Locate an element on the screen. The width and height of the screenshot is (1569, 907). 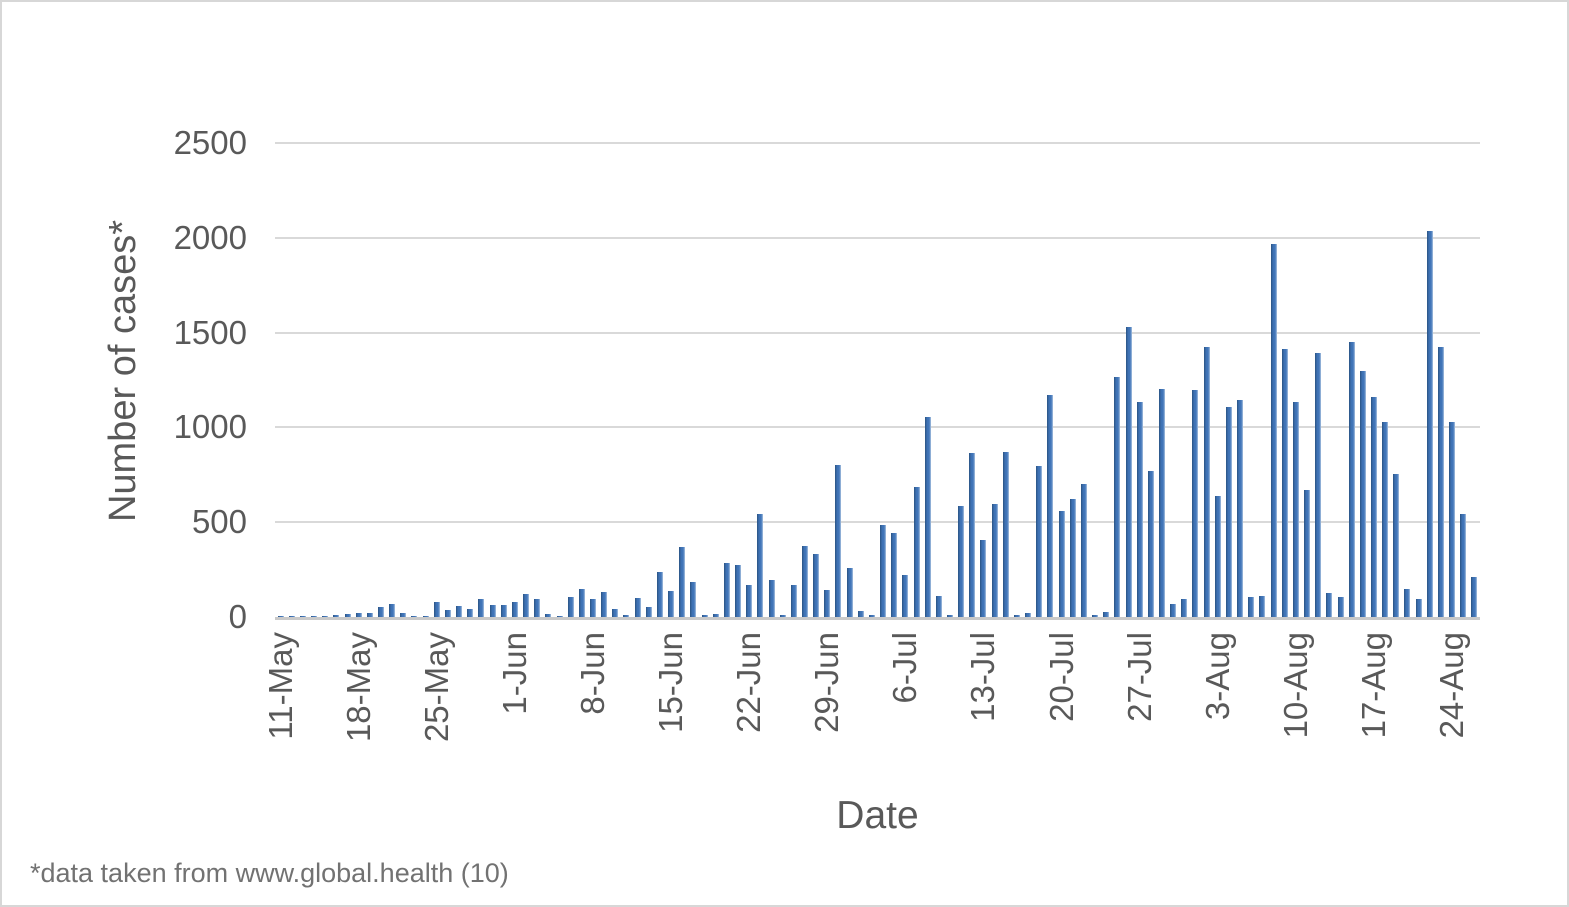
x-tick-label: 20-Jul is located at coordinates (1061, 677).